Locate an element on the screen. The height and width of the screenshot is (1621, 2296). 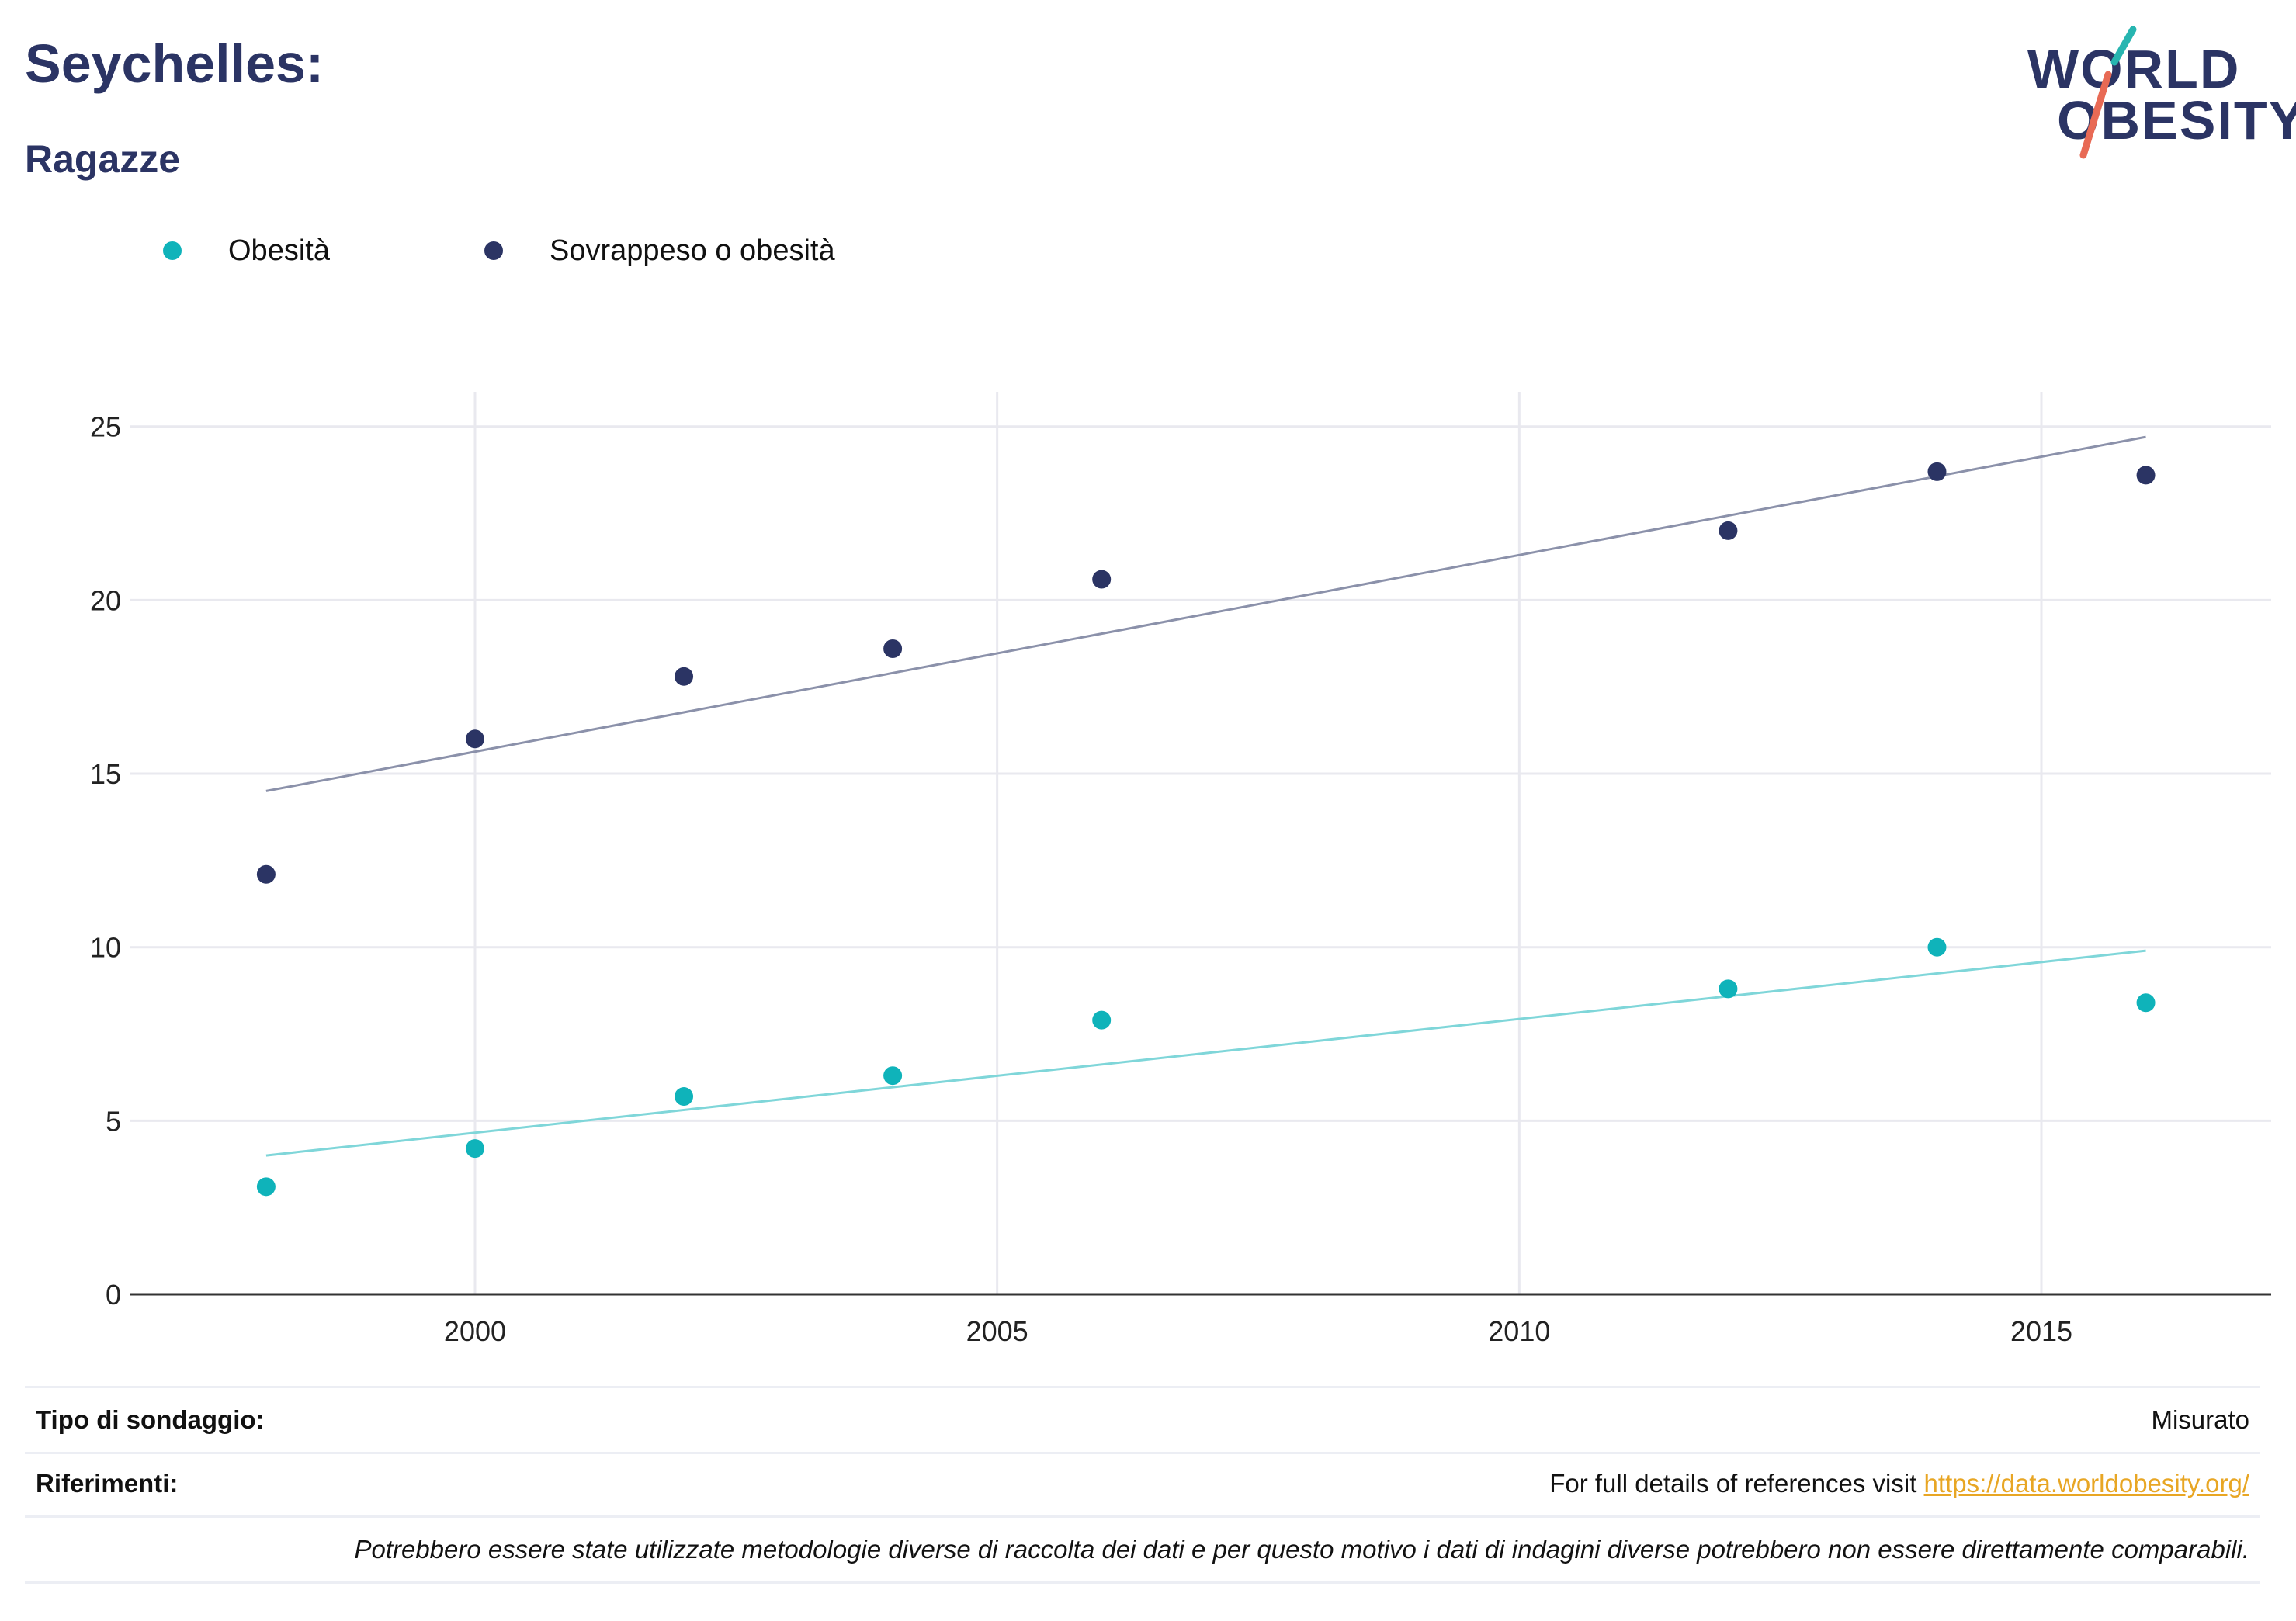
survey-type-row: Tipo di sondaggio: Misurato is located at coordinates (1142, 1420).